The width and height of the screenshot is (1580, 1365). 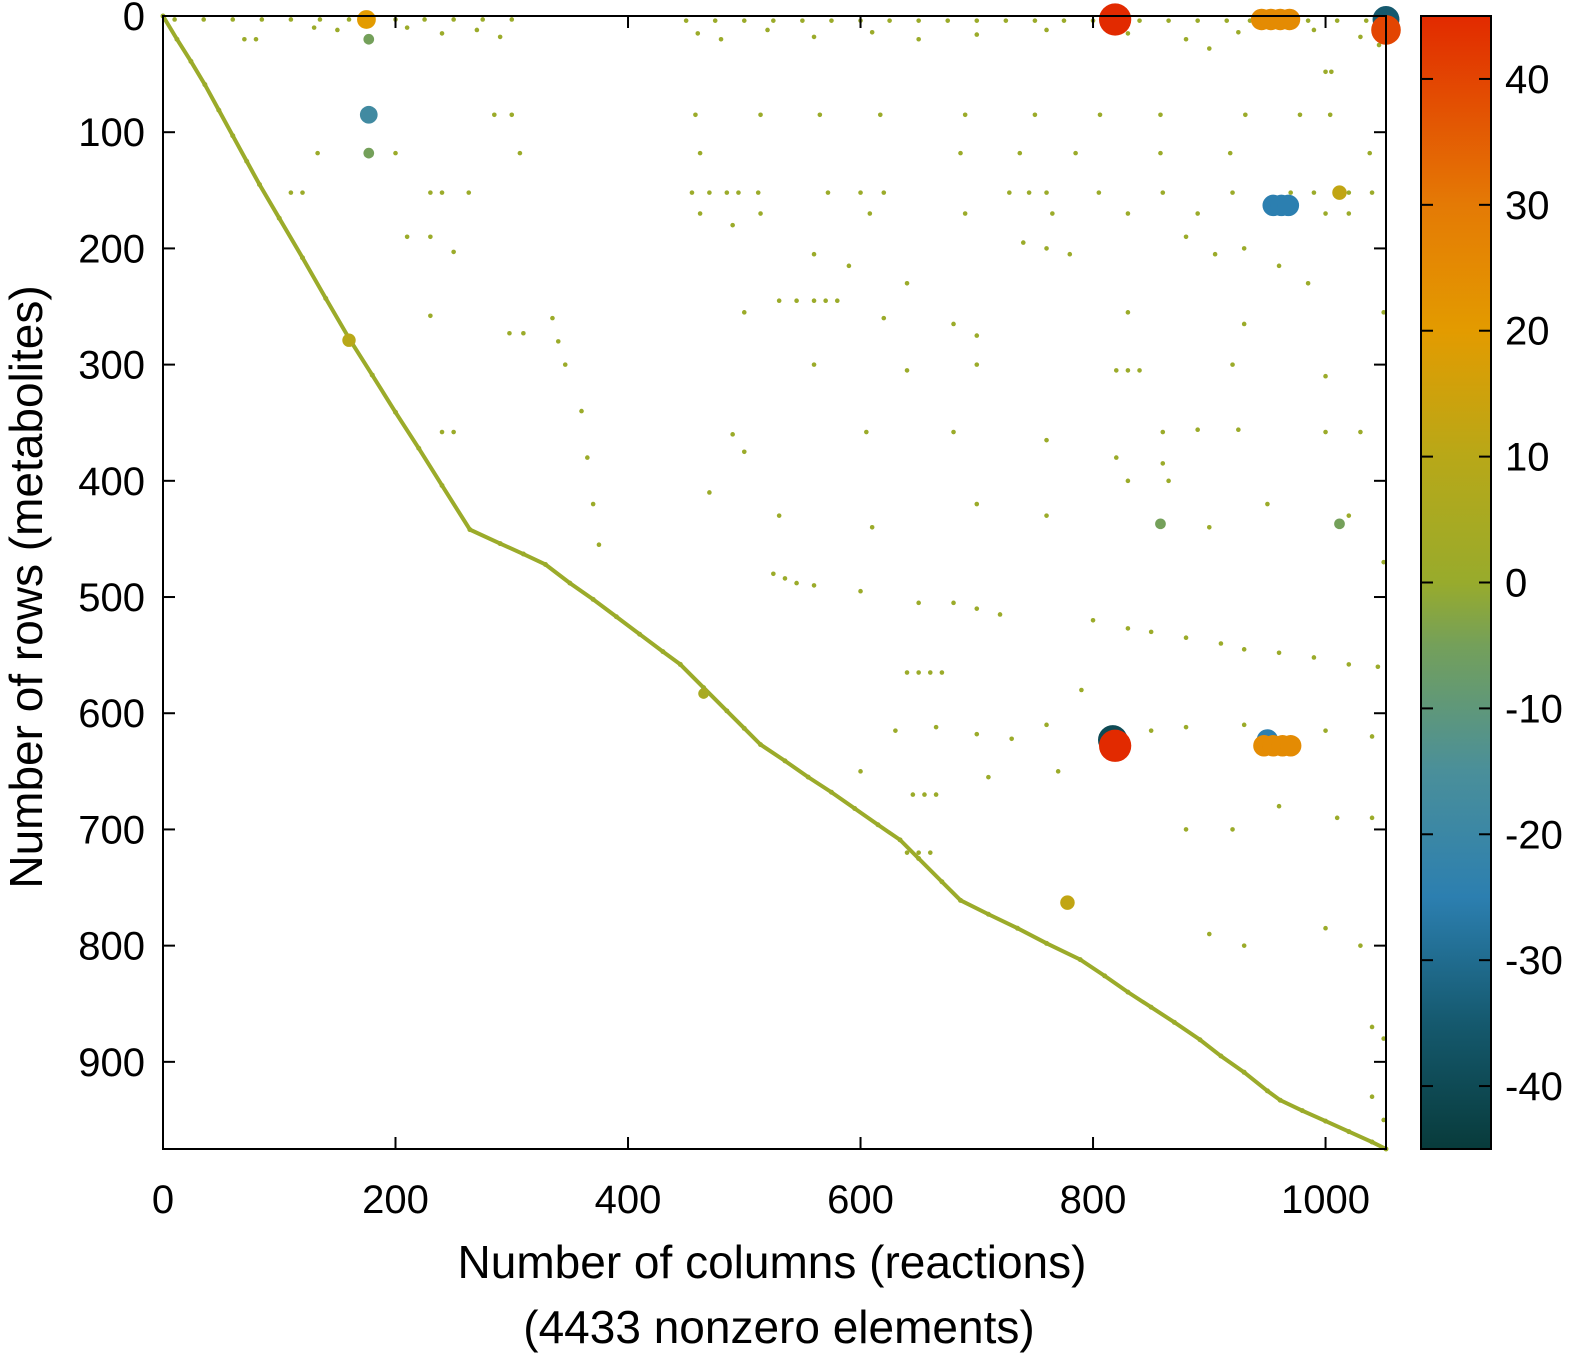 What do you see at coordinates (1527, 332) in the screenshot?
I see `colorbar-tick-label: 20` at bounding box center [1527, 332].